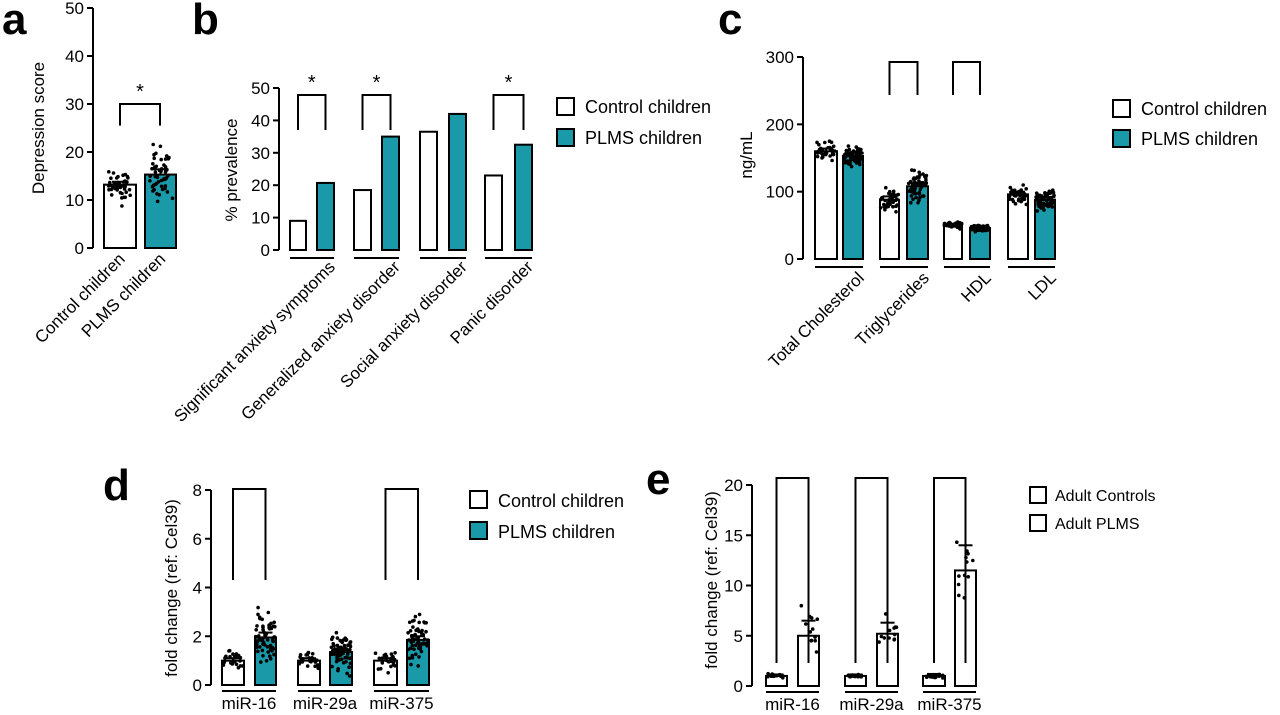  What do you see at coordinates (556, 532) in the screenshot?
I see `legend-label-plms: PLMS children` at bounding box center [556, 532].